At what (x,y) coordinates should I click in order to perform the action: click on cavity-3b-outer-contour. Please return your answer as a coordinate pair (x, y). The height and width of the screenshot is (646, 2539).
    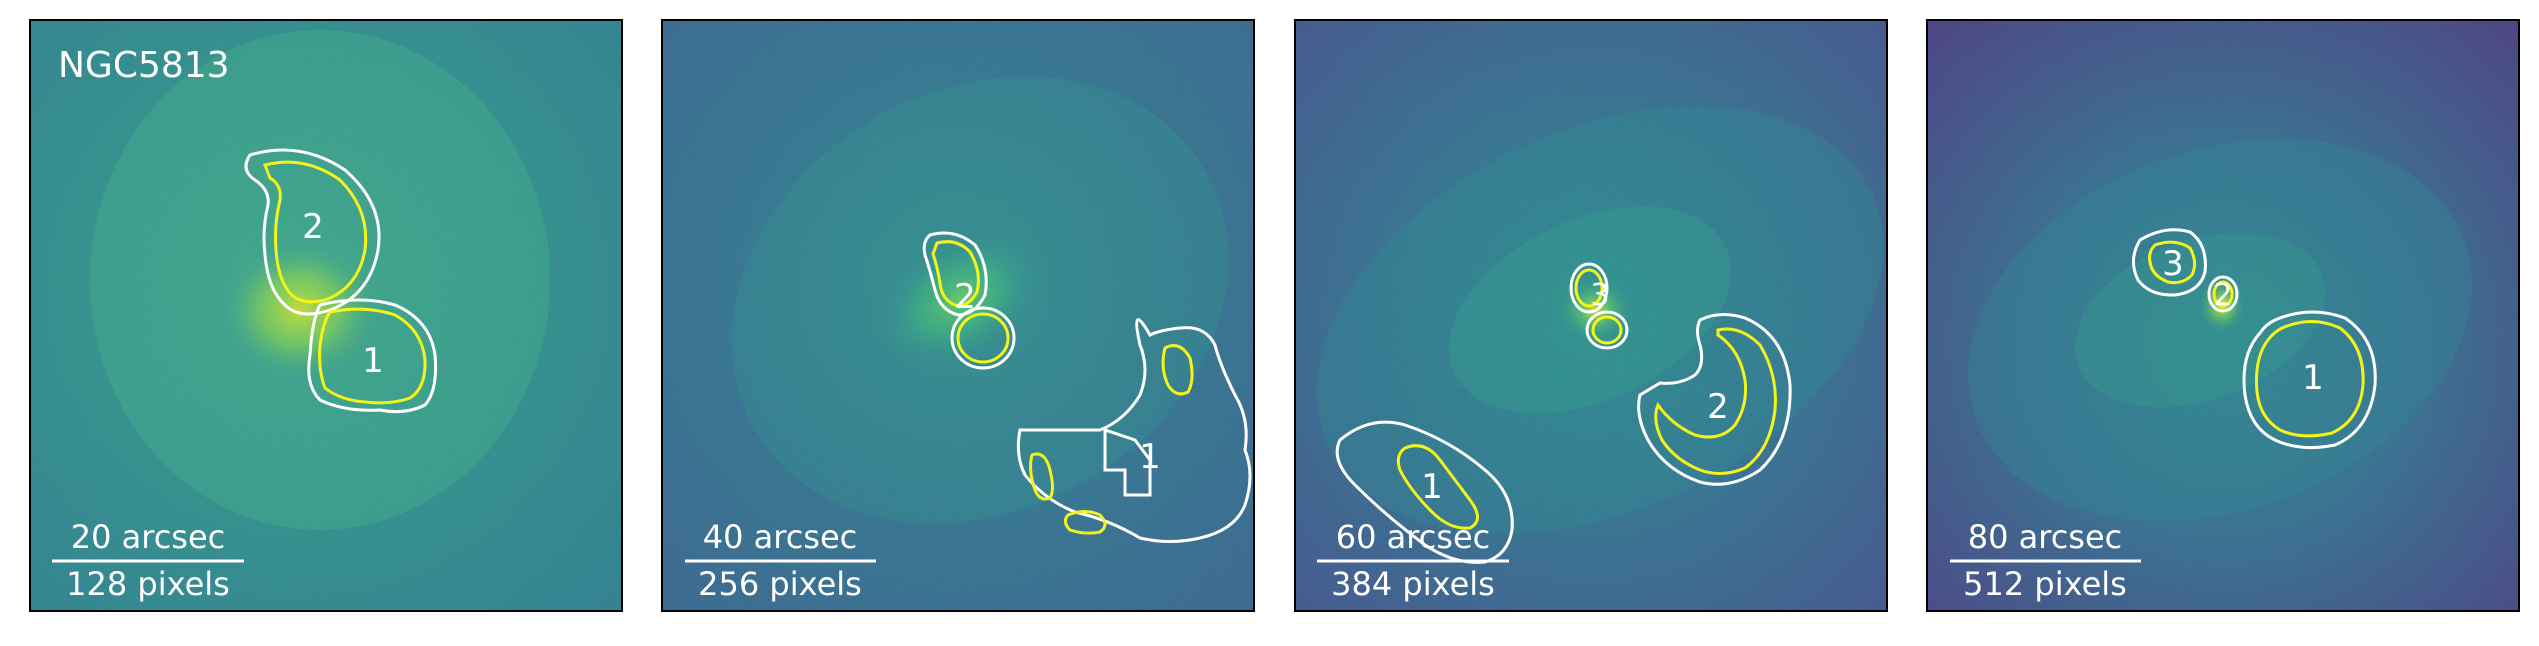
    Looking at the image, I should click on (1607, 330).